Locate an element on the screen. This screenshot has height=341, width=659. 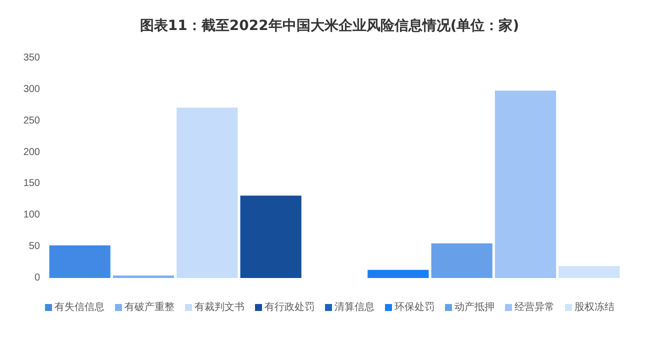
y-tick-label: 150 is located at coordinates (31, 184).